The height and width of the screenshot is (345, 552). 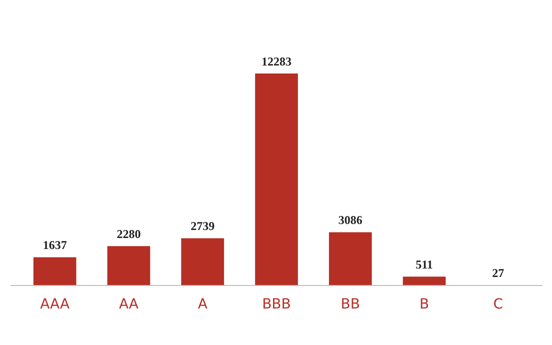 I want to click on data-label: 1637, so click(x=54, y=245).